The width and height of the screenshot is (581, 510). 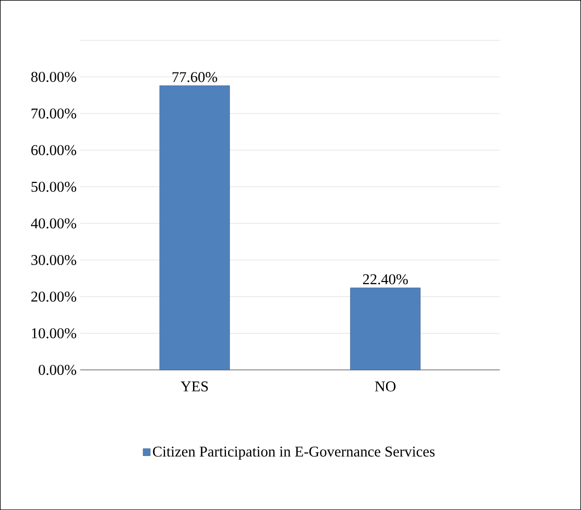 I want to click on data-label: 22.40%, so click(x=385, y=279).